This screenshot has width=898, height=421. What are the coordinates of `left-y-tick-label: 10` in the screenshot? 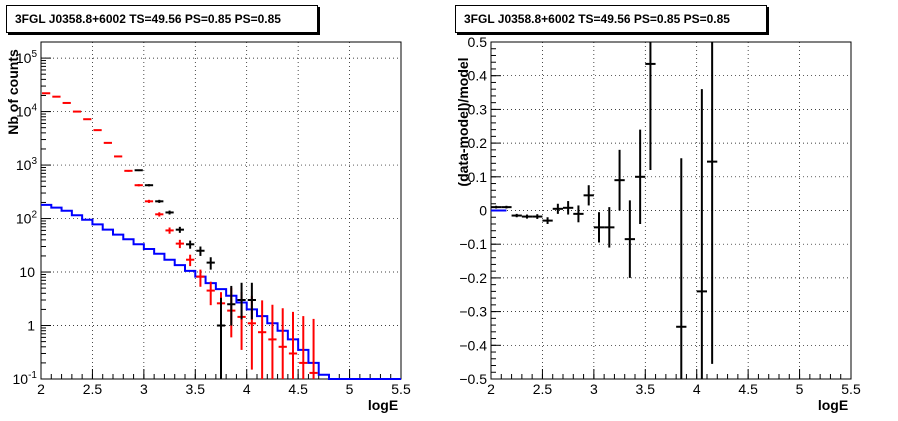 It's located at (27, 272).